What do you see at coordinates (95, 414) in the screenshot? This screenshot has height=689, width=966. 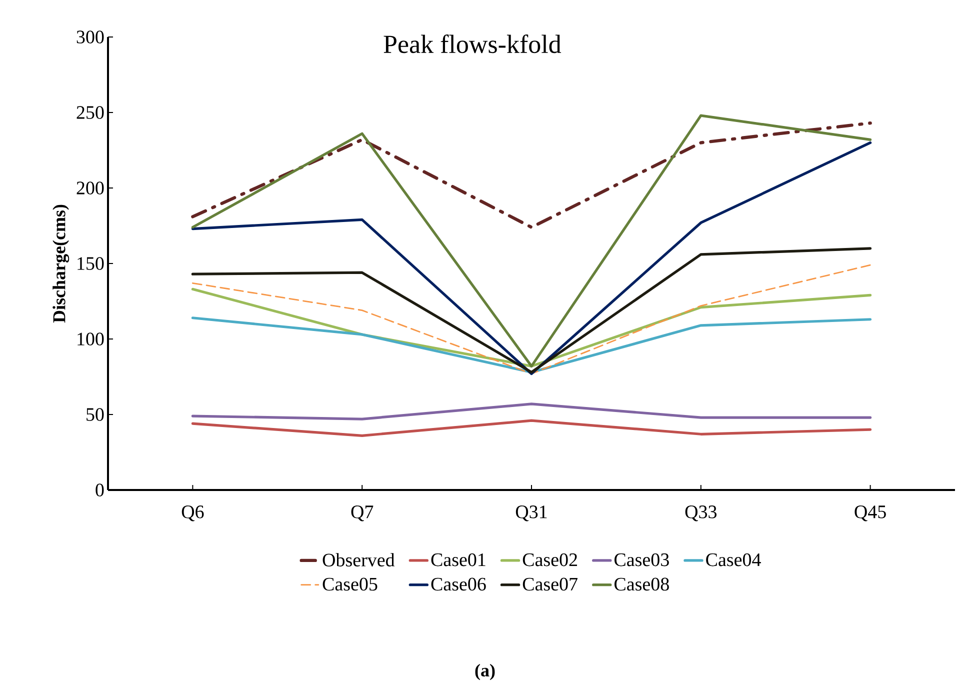 I see `y-tick-label: 50` at bounding box center [95, 414].